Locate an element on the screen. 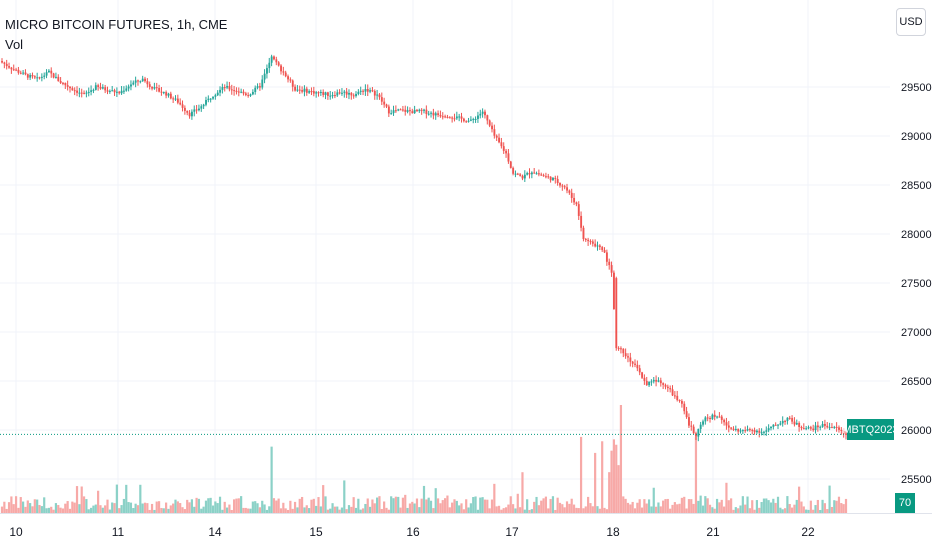  time-axis: 10 11 14 15 16 17 18 21 22 is located at coordinates (412, 532).